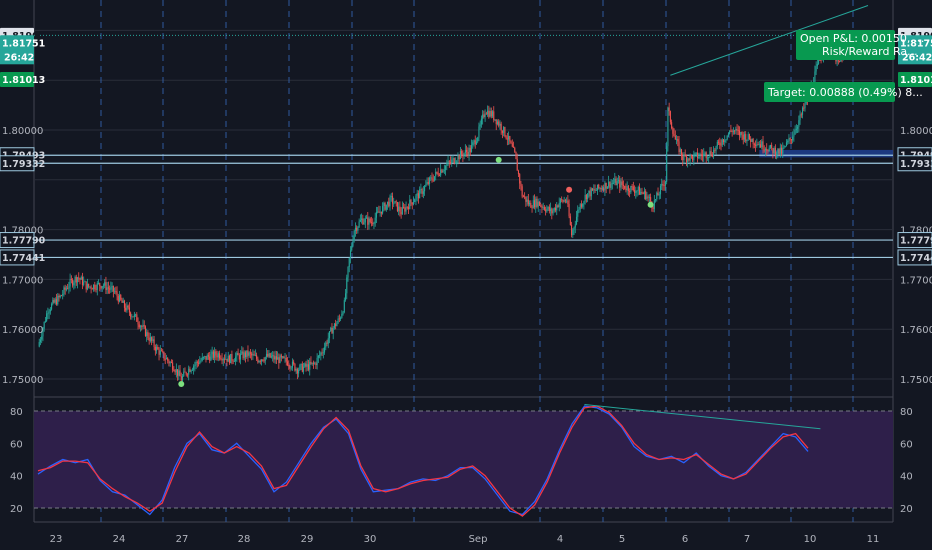 Image resolution: width=932 pixels, height=550 pixels. What do you see at coordinates (16, 444) in the screenshot?
I see `osc-tick-label-left: 60` at bounding box center [16, 444].